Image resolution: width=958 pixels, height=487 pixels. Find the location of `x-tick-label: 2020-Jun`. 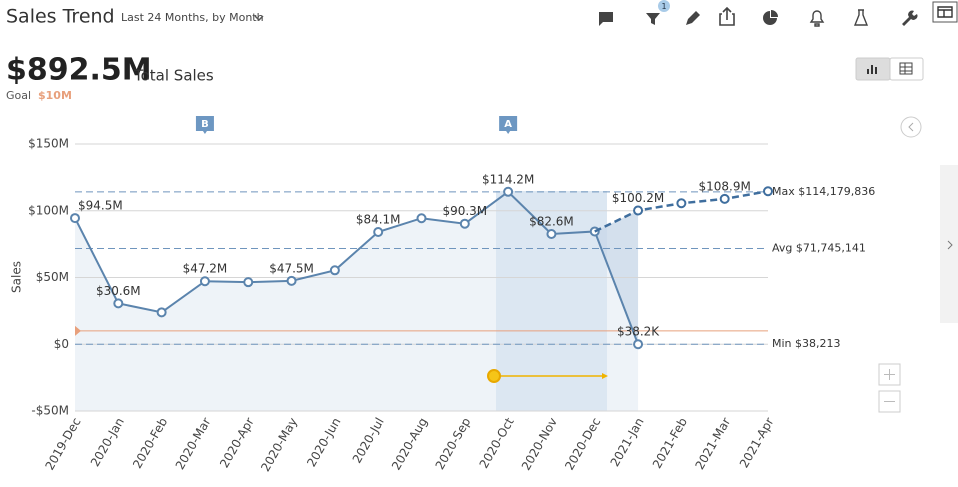

x-tick-label: 2020-Jun is located at coordinates (323, 442).